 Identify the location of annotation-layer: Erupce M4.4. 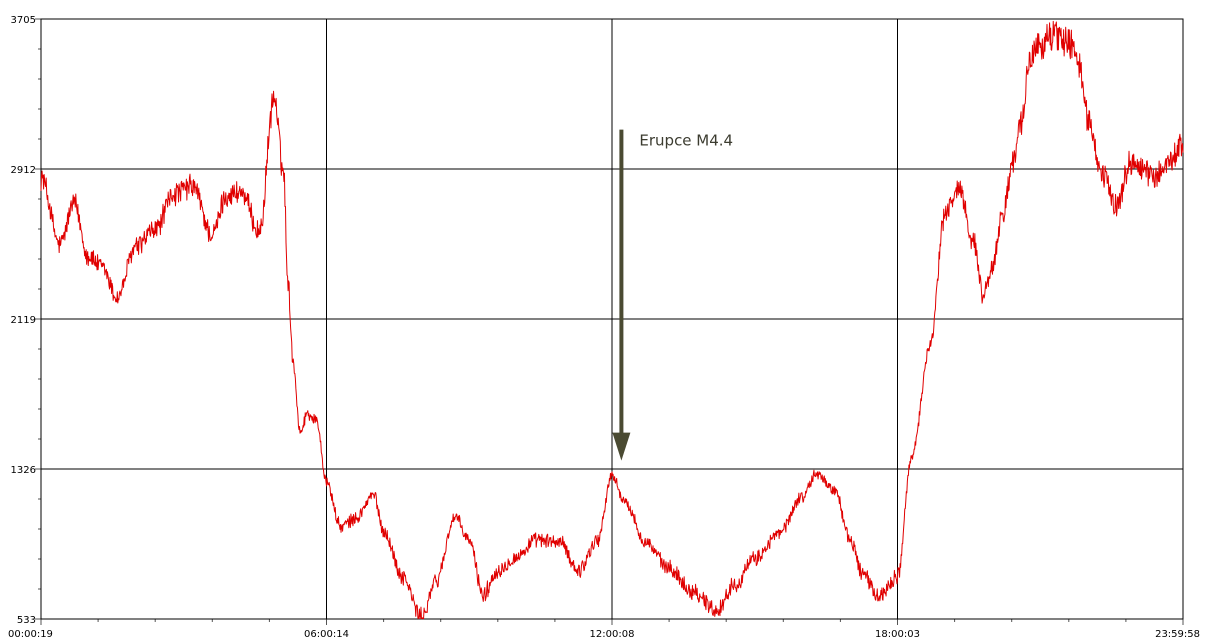
(672, 295).